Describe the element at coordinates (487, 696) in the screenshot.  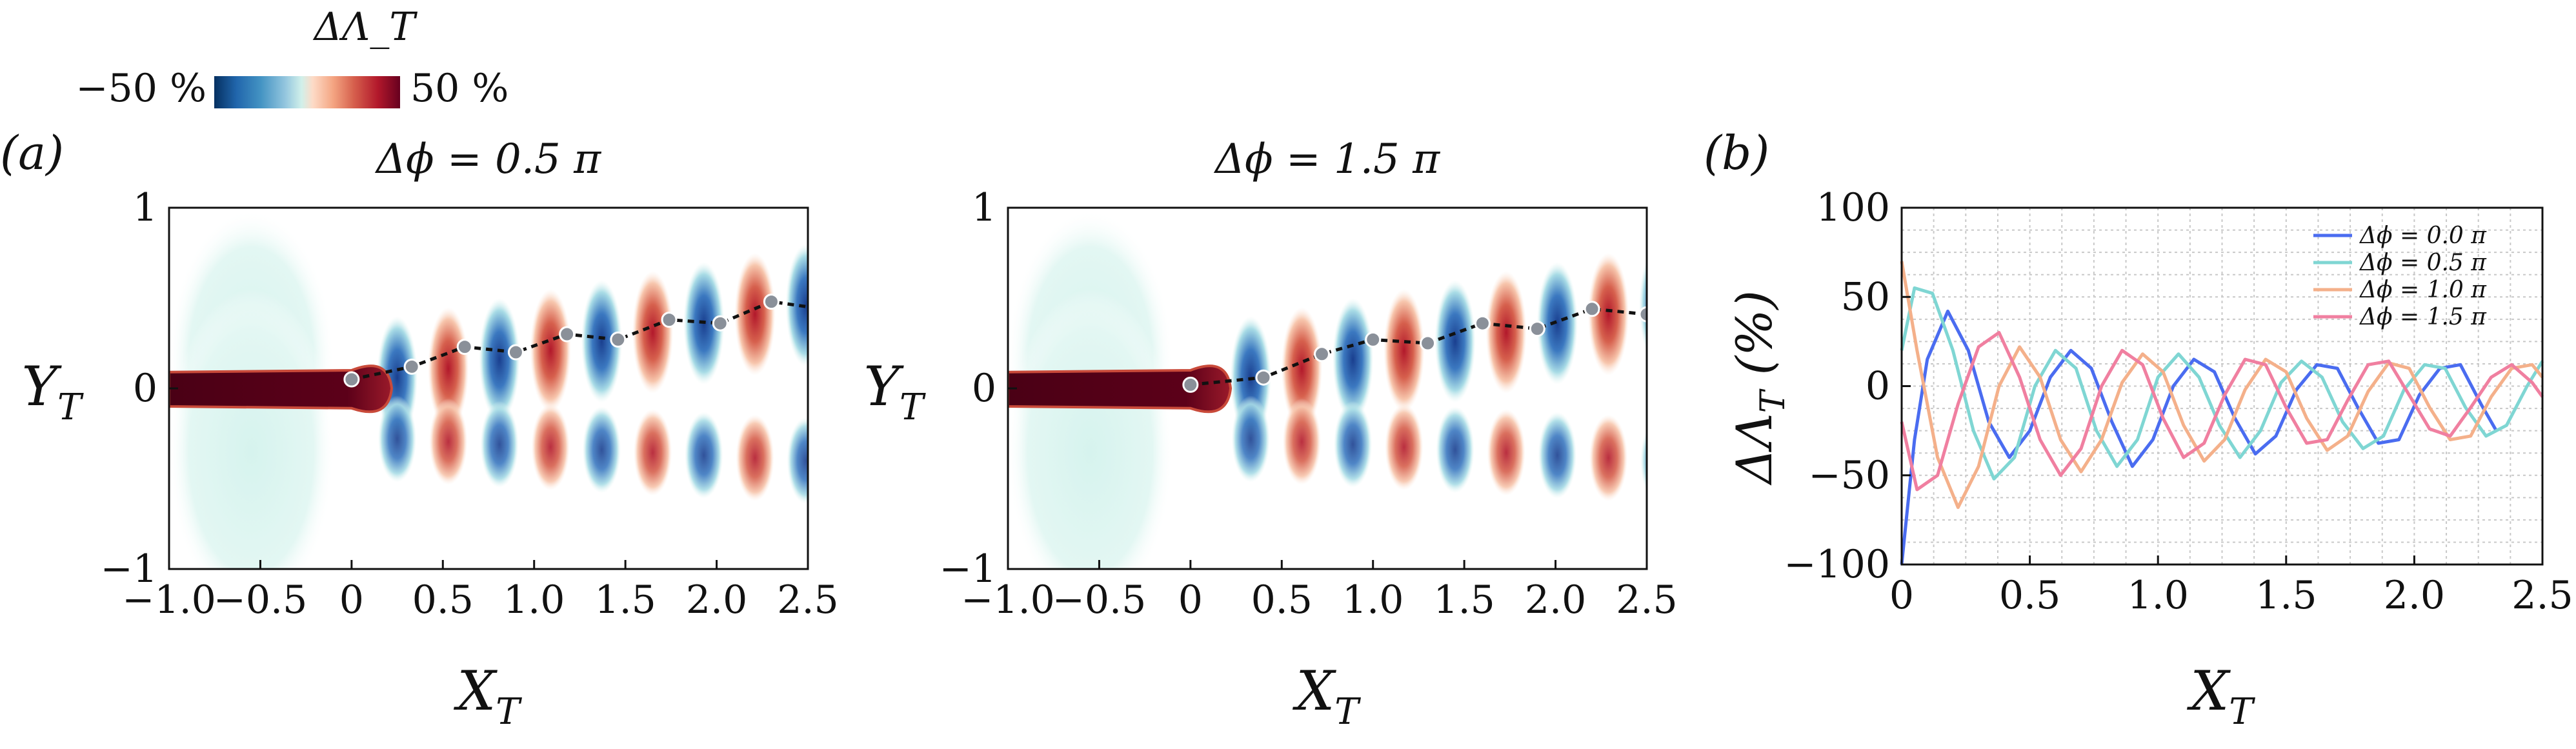
I see `panel-a-left-xlabel: XT` at that location.